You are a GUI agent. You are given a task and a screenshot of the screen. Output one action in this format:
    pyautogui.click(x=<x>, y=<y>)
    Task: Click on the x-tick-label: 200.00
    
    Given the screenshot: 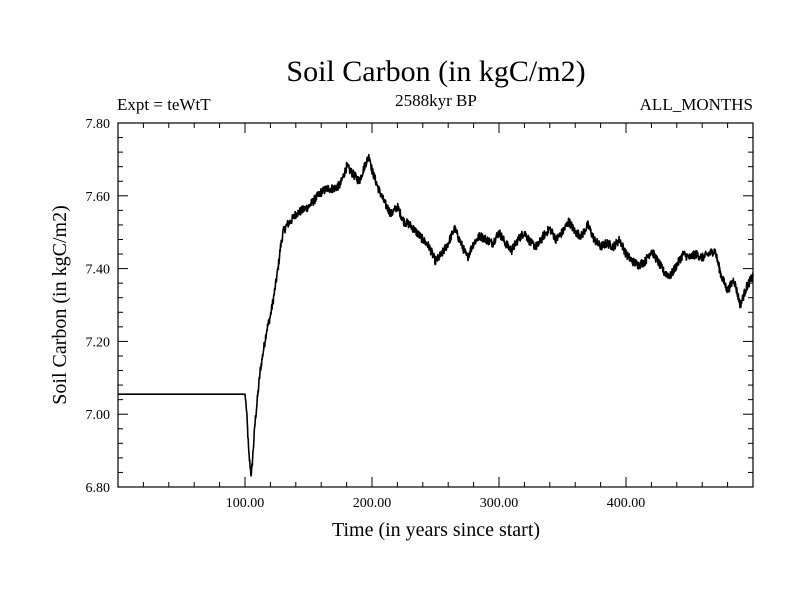 What is the action you would take?
    pyautogui.click(x=372, y=503)
    